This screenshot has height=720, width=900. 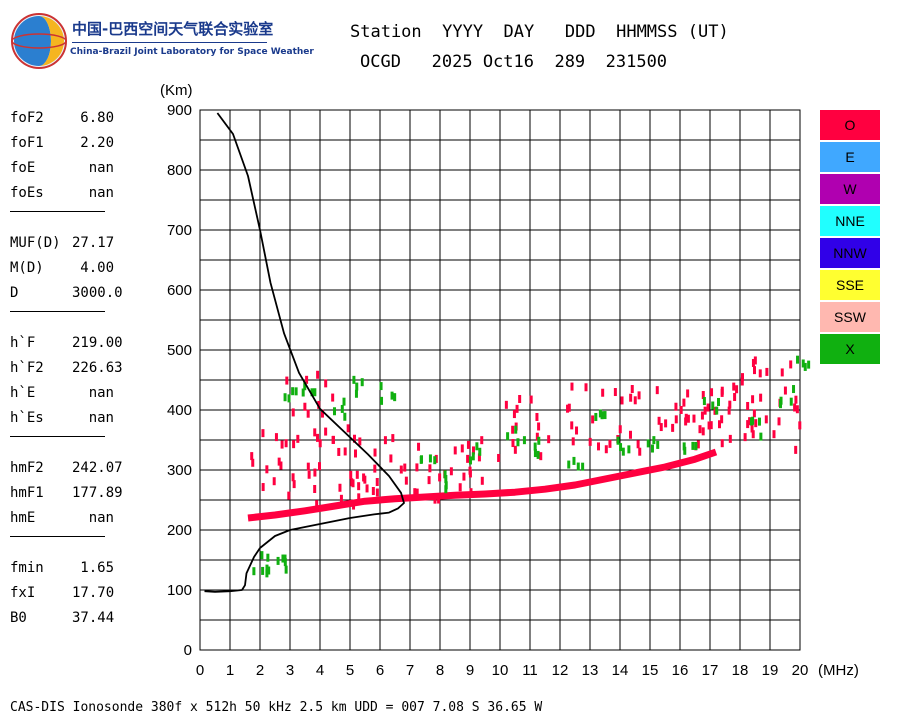 I want to click on param-value: 17.70, so click(x=93, y=593).